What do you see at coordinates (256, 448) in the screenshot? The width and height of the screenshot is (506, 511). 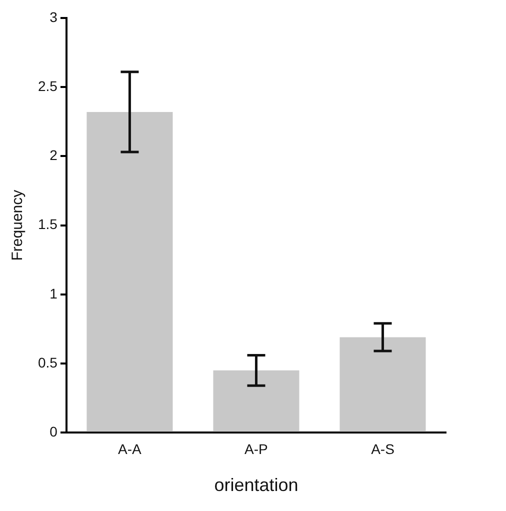 I see `x-tick-label: A-P` at bounding box center [256, 448].